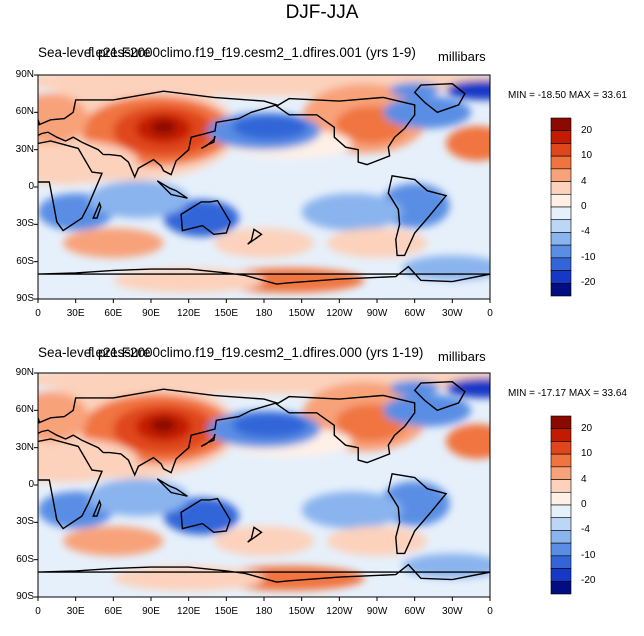  Describe the element at coordinates (24, 410) in the screenshot. I see `lat-tick-label: 60N` at that location.